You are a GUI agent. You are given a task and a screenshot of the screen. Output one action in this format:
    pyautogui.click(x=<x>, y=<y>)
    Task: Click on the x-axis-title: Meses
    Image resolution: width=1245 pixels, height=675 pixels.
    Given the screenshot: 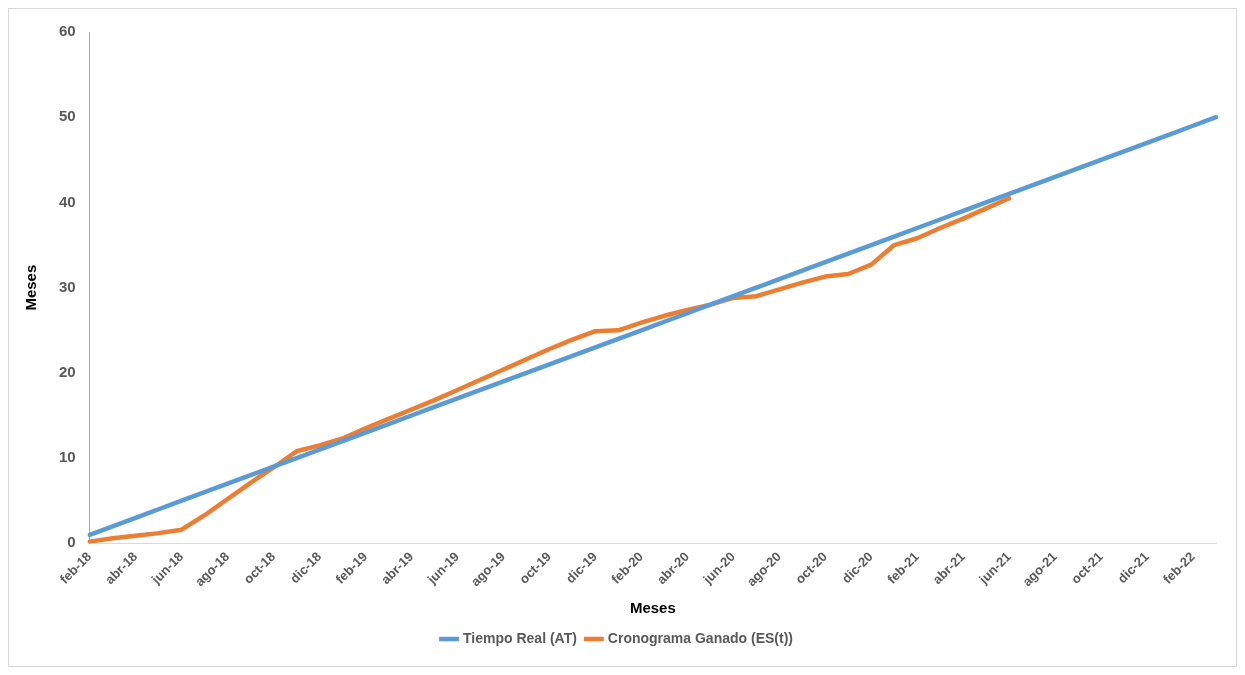 What is the action you would take?
    pyautogui.click(x=652, y=608)
    